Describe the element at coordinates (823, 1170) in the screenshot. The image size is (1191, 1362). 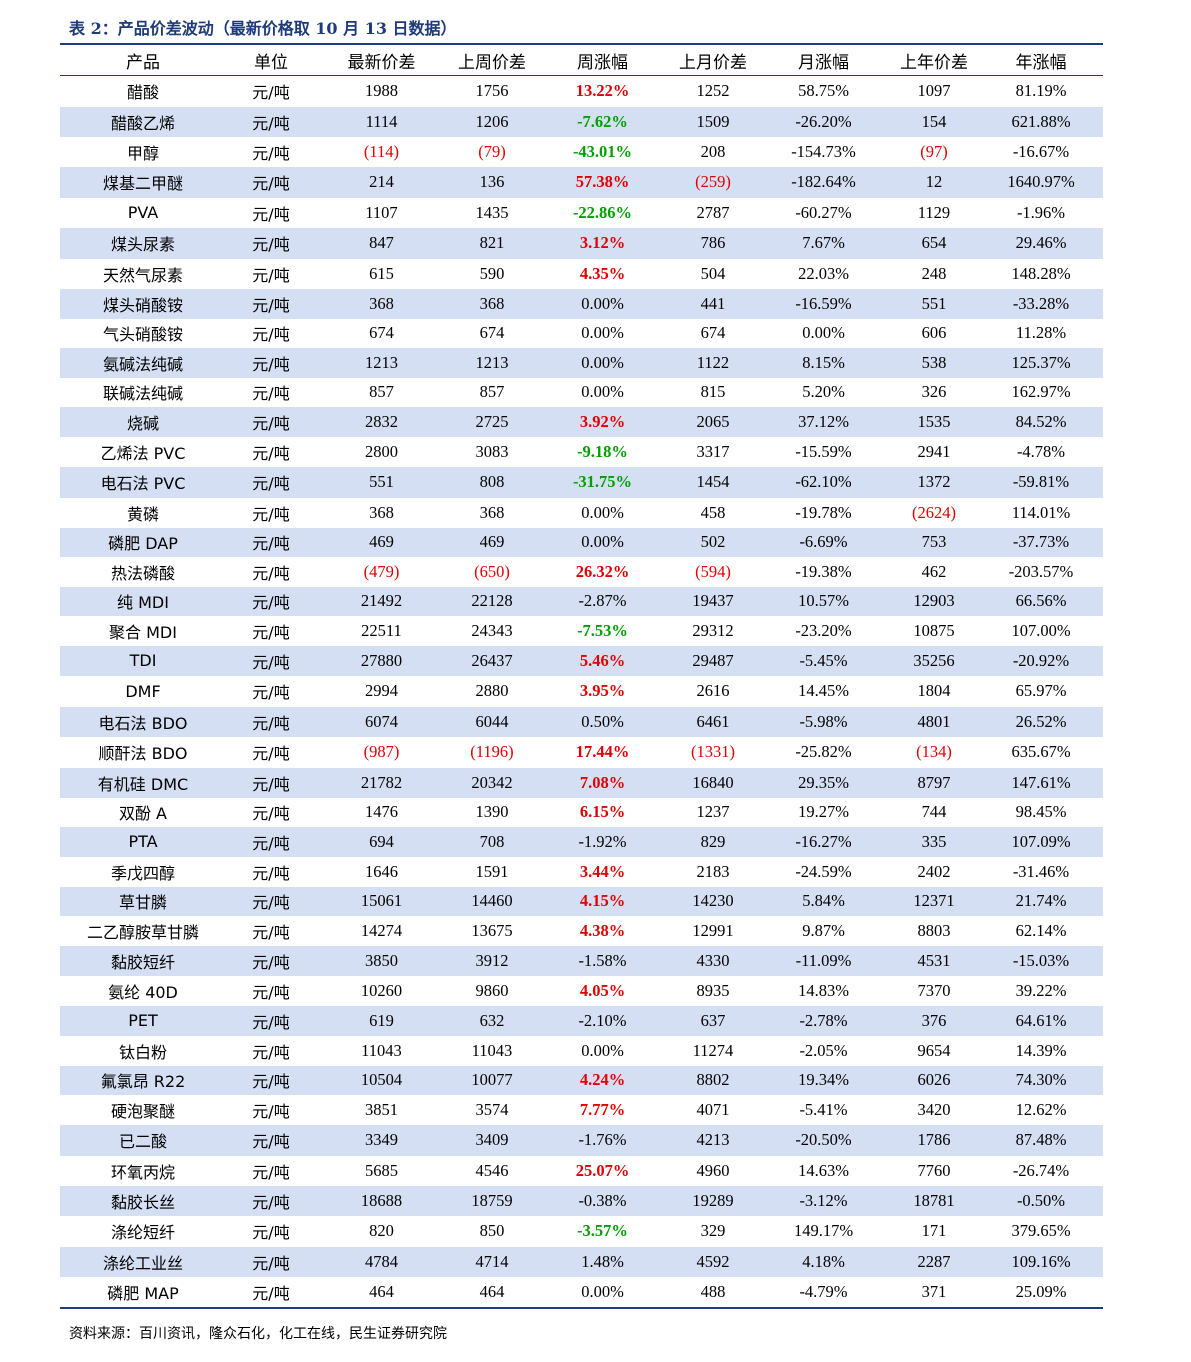
I see `cell-month-change: 14.63%` at that location.